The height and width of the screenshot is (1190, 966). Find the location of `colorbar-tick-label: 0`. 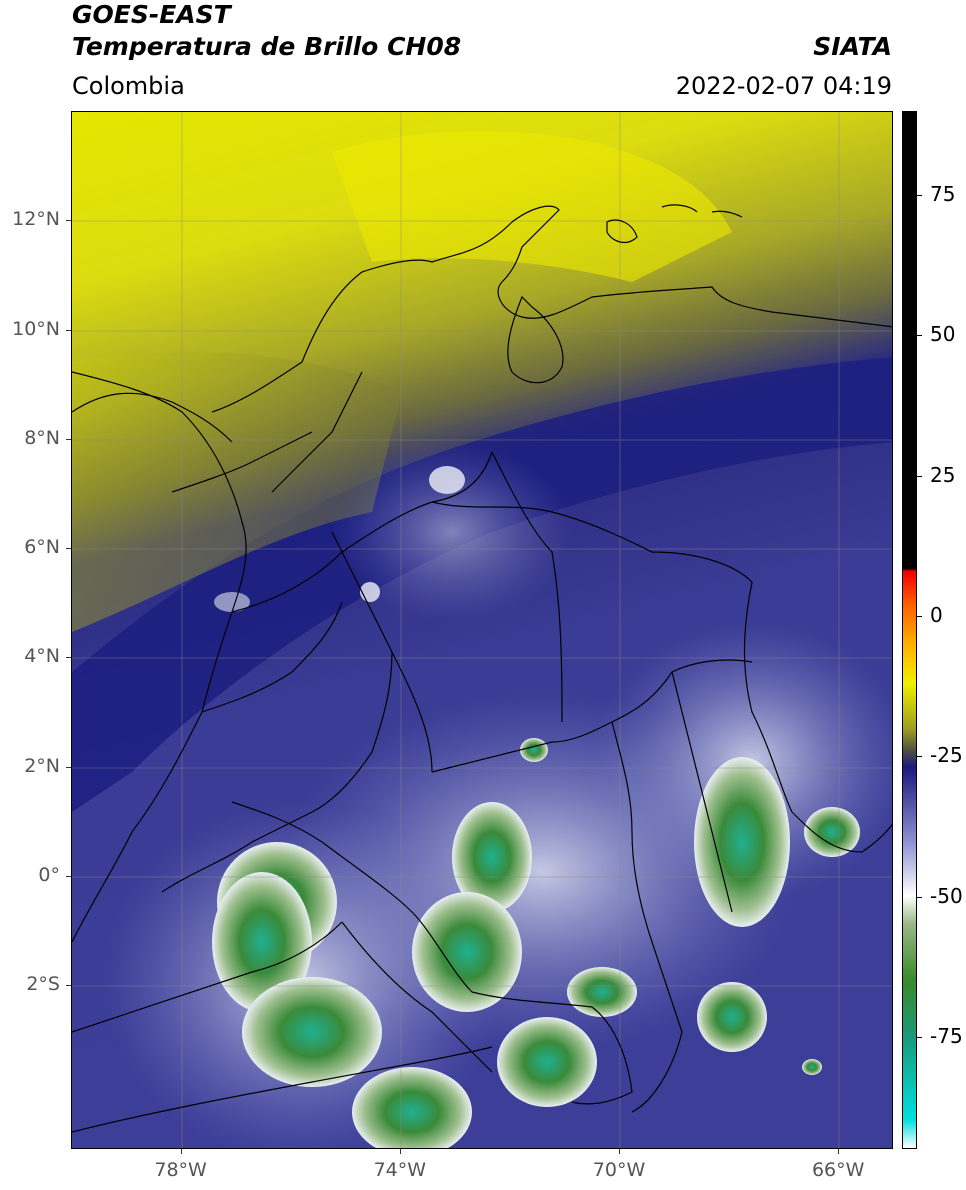

colorbar-tick-label: 0 is located at coordinates (936, 614).